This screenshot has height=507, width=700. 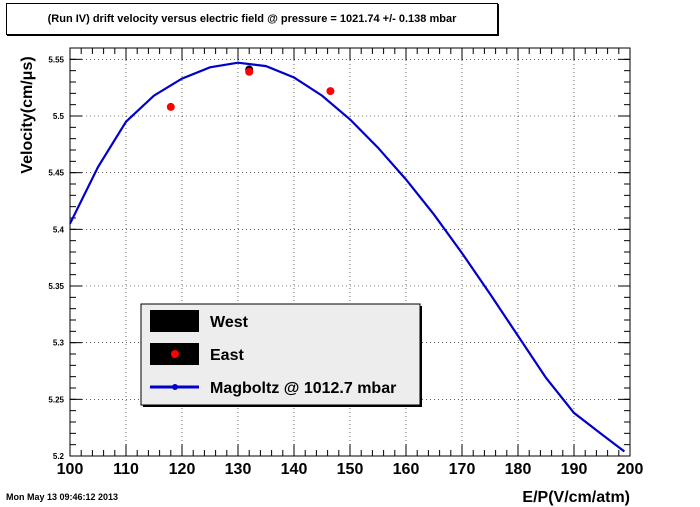 I want to click on y-tick-label: 5.25, so click(x=56, y=399).